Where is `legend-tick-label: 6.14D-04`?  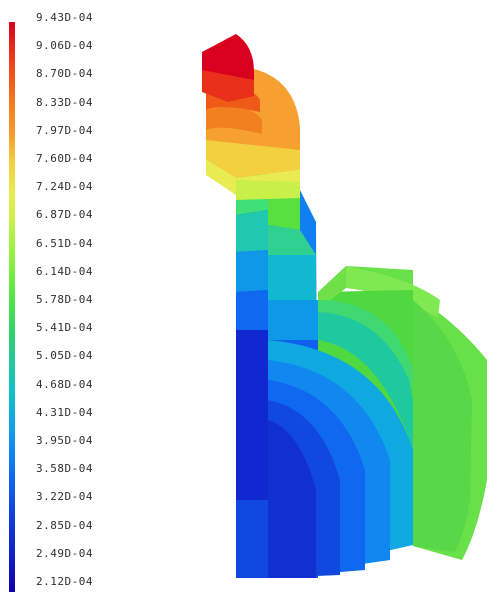
legend-tick-label: 6.14D-04 is located at coordinates (64, 271).